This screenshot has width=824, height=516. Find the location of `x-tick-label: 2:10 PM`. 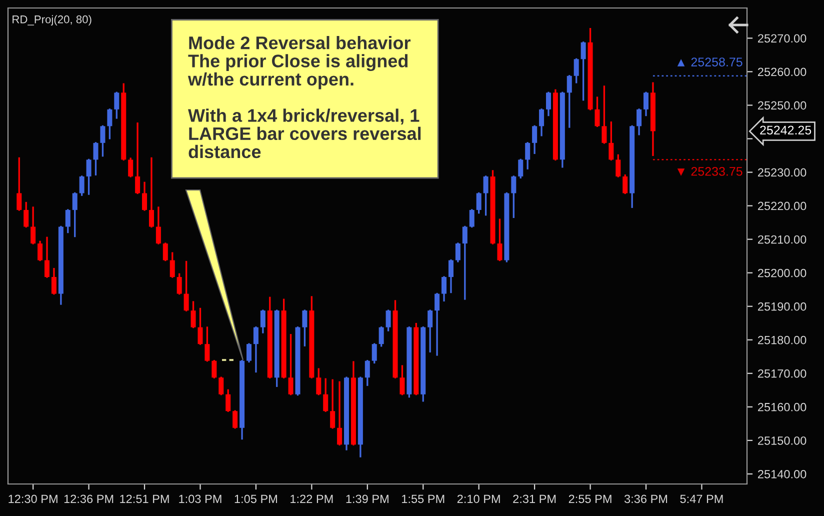

x-tick-label: 2:10 PM is located at coordinates (478, 499).